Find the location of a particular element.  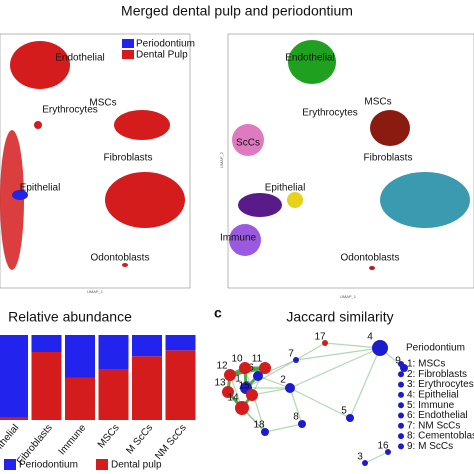

node-label: 15 is located at coordinates (244, 386).